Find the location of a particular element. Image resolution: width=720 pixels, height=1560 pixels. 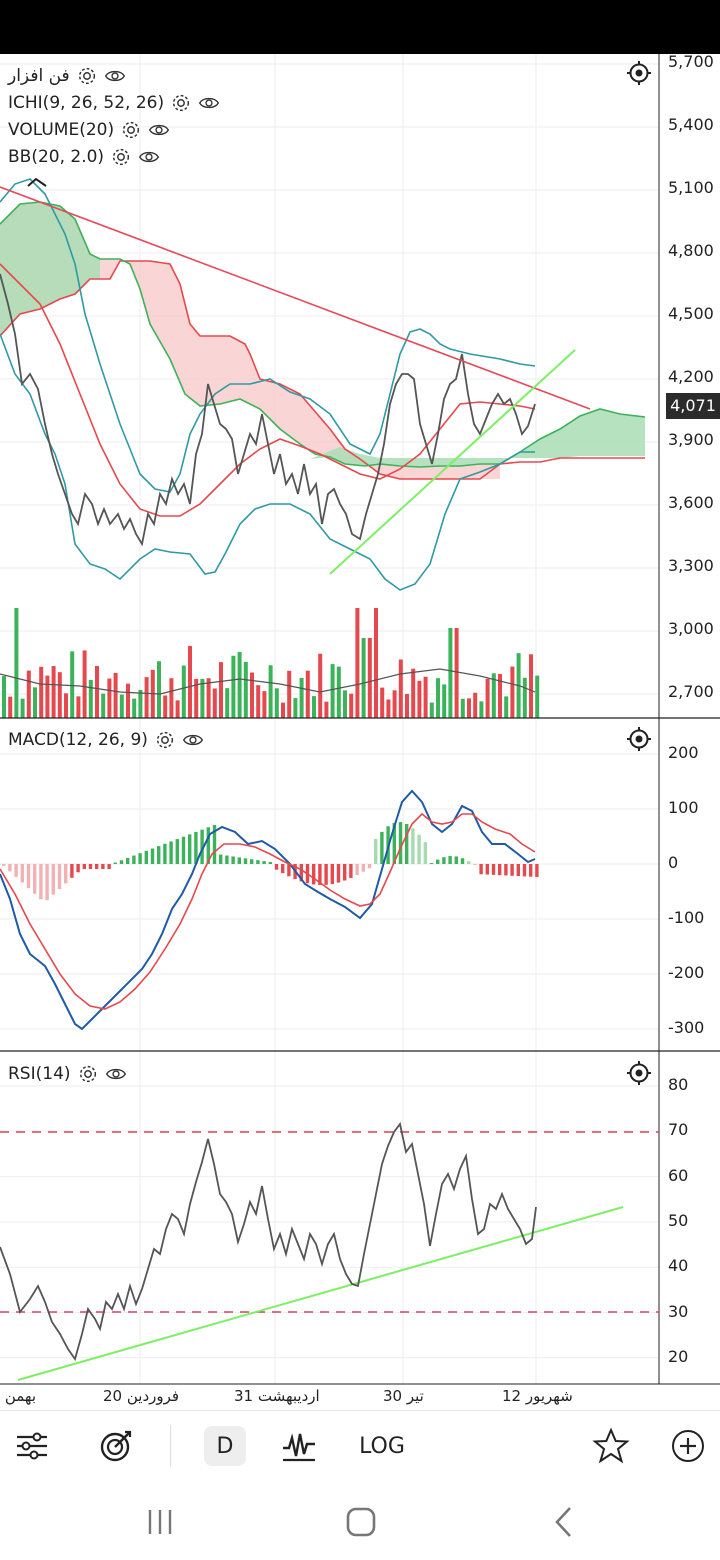

indicator-label-bb: BB(20, 2.0) is located at coordinates (84, 157).